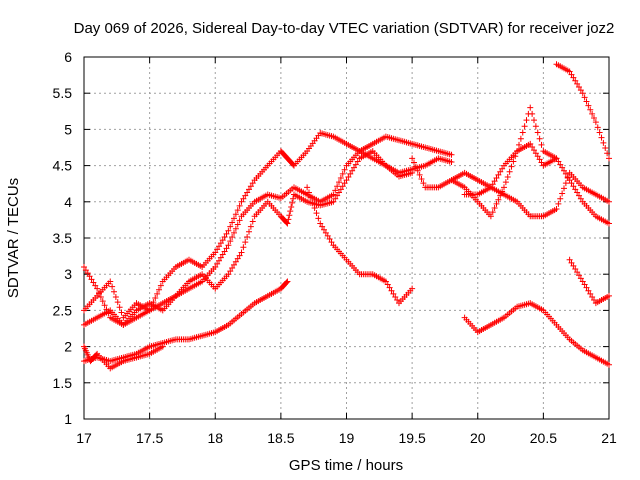 The image size is (640, 480). Describe the element at coordinates (63, 93) in the screenshot. I see `y-tick-label: 5.5` at that location.